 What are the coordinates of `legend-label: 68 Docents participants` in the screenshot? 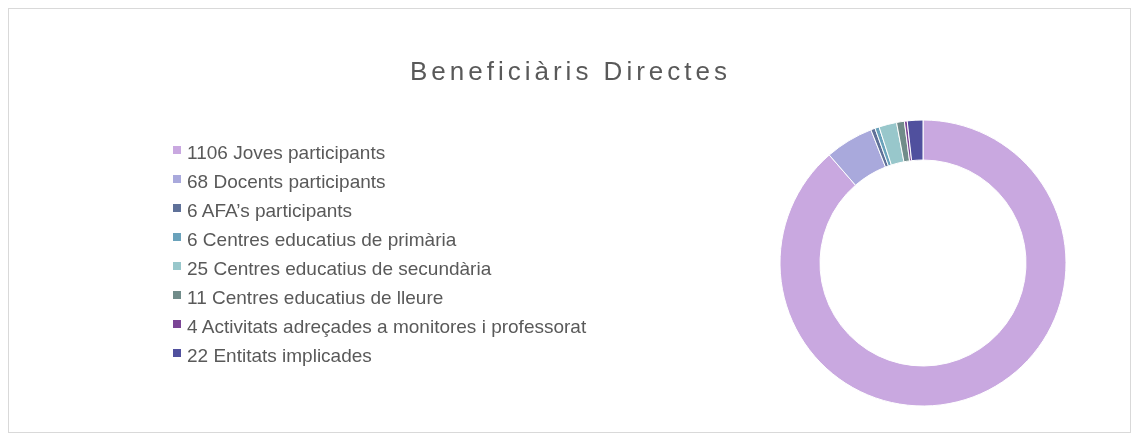 It's located at (286, 182).